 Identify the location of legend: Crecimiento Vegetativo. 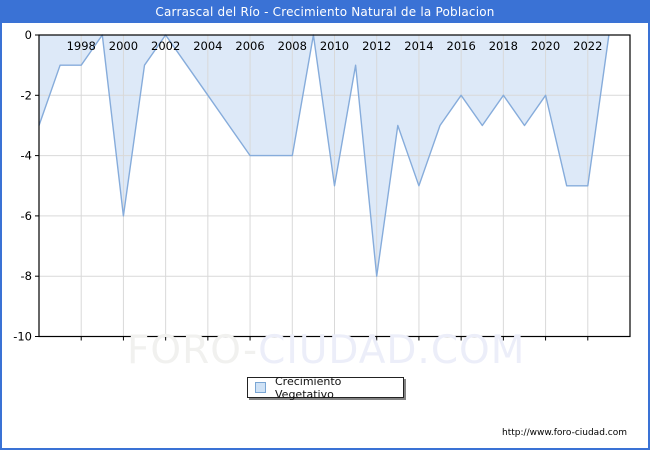
(325, 387).